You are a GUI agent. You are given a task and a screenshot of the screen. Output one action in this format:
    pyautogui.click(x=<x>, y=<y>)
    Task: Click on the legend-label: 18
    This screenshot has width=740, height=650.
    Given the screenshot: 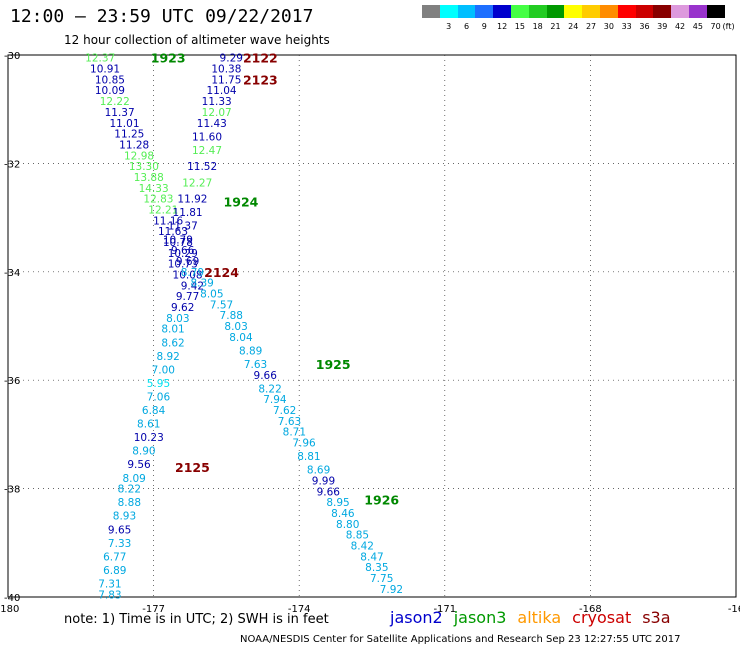 What is the action you would take?
    pyautogui.click(x=537, y=26)
    